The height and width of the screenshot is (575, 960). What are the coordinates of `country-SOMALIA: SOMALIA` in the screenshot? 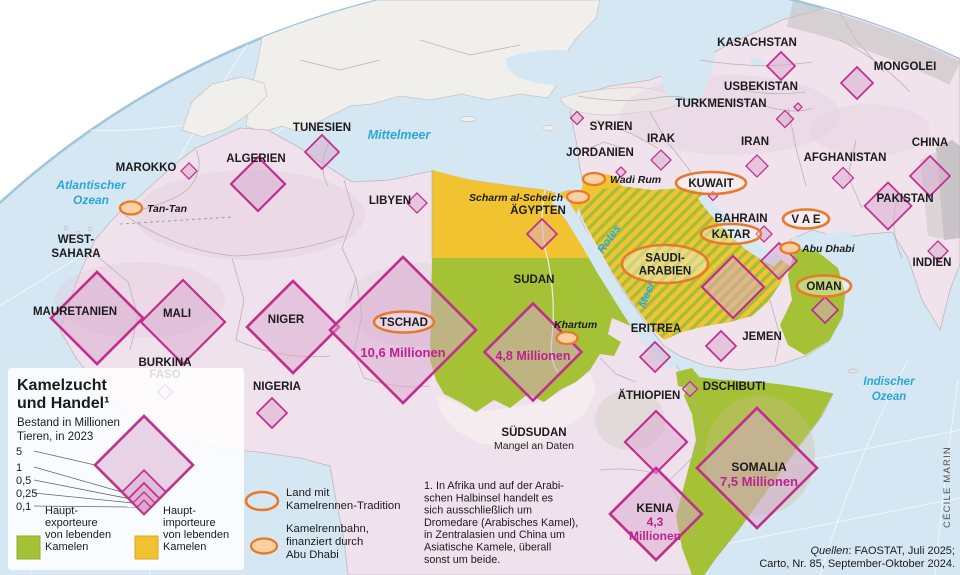 It's located at (759, 467).